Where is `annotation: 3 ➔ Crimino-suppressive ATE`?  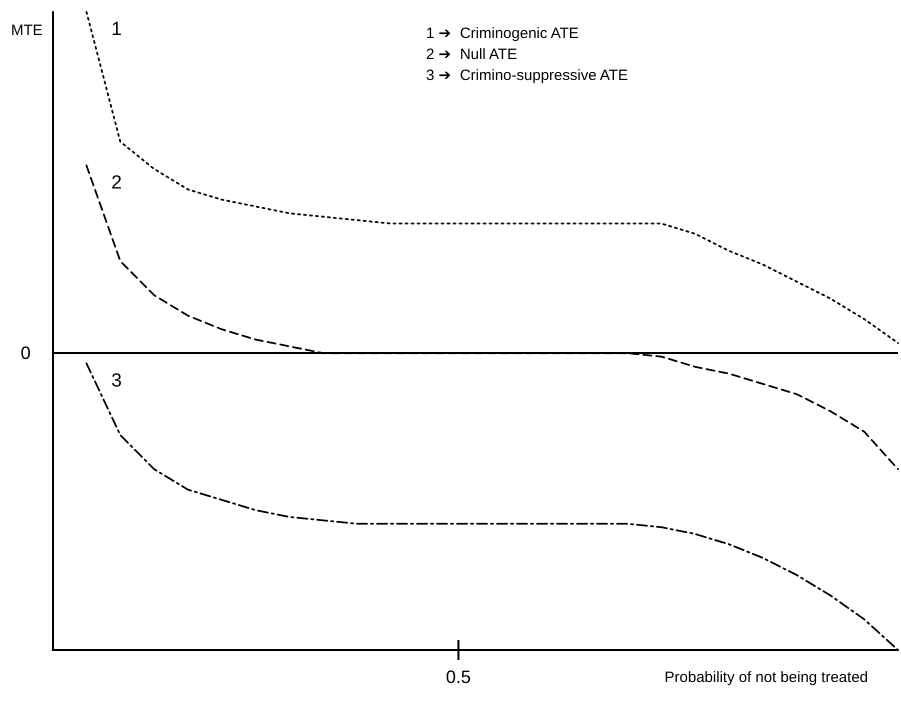 annotation: 3 ➔ Crimino-suppressive ATE is located at coordinates (527, 75).